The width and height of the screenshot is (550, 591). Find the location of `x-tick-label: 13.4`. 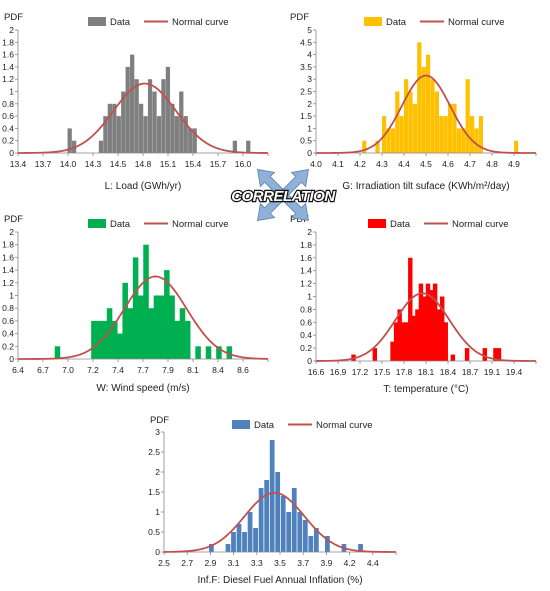

x-tick-label: 13.4 is located at coordinates (18, 164).